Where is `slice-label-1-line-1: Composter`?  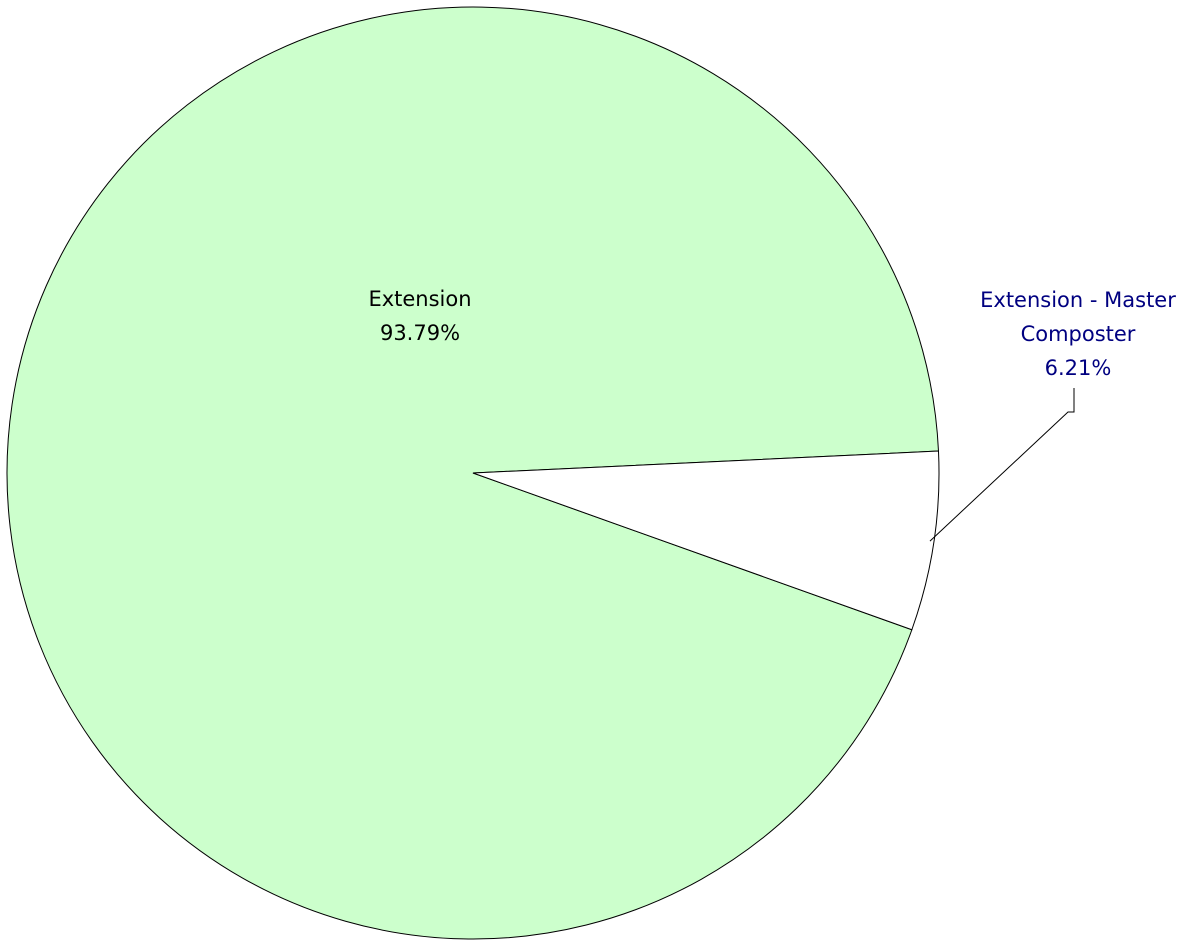
slice-label-1-line-1: Composter is located at coordinates (1078, 334).